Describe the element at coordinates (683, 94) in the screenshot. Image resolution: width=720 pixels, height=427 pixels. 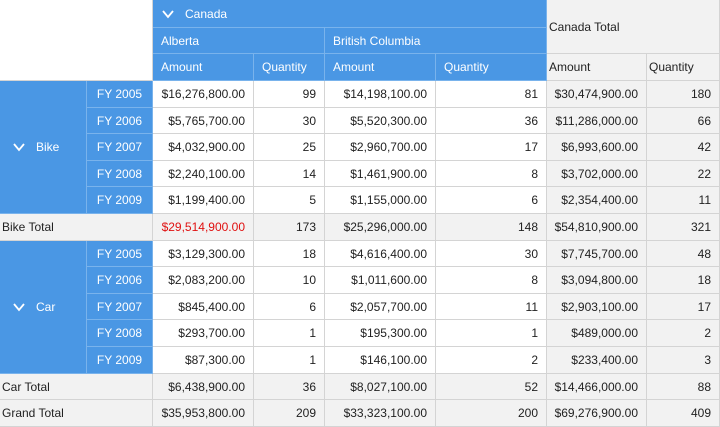
I see `total-cell: 180` at that location.